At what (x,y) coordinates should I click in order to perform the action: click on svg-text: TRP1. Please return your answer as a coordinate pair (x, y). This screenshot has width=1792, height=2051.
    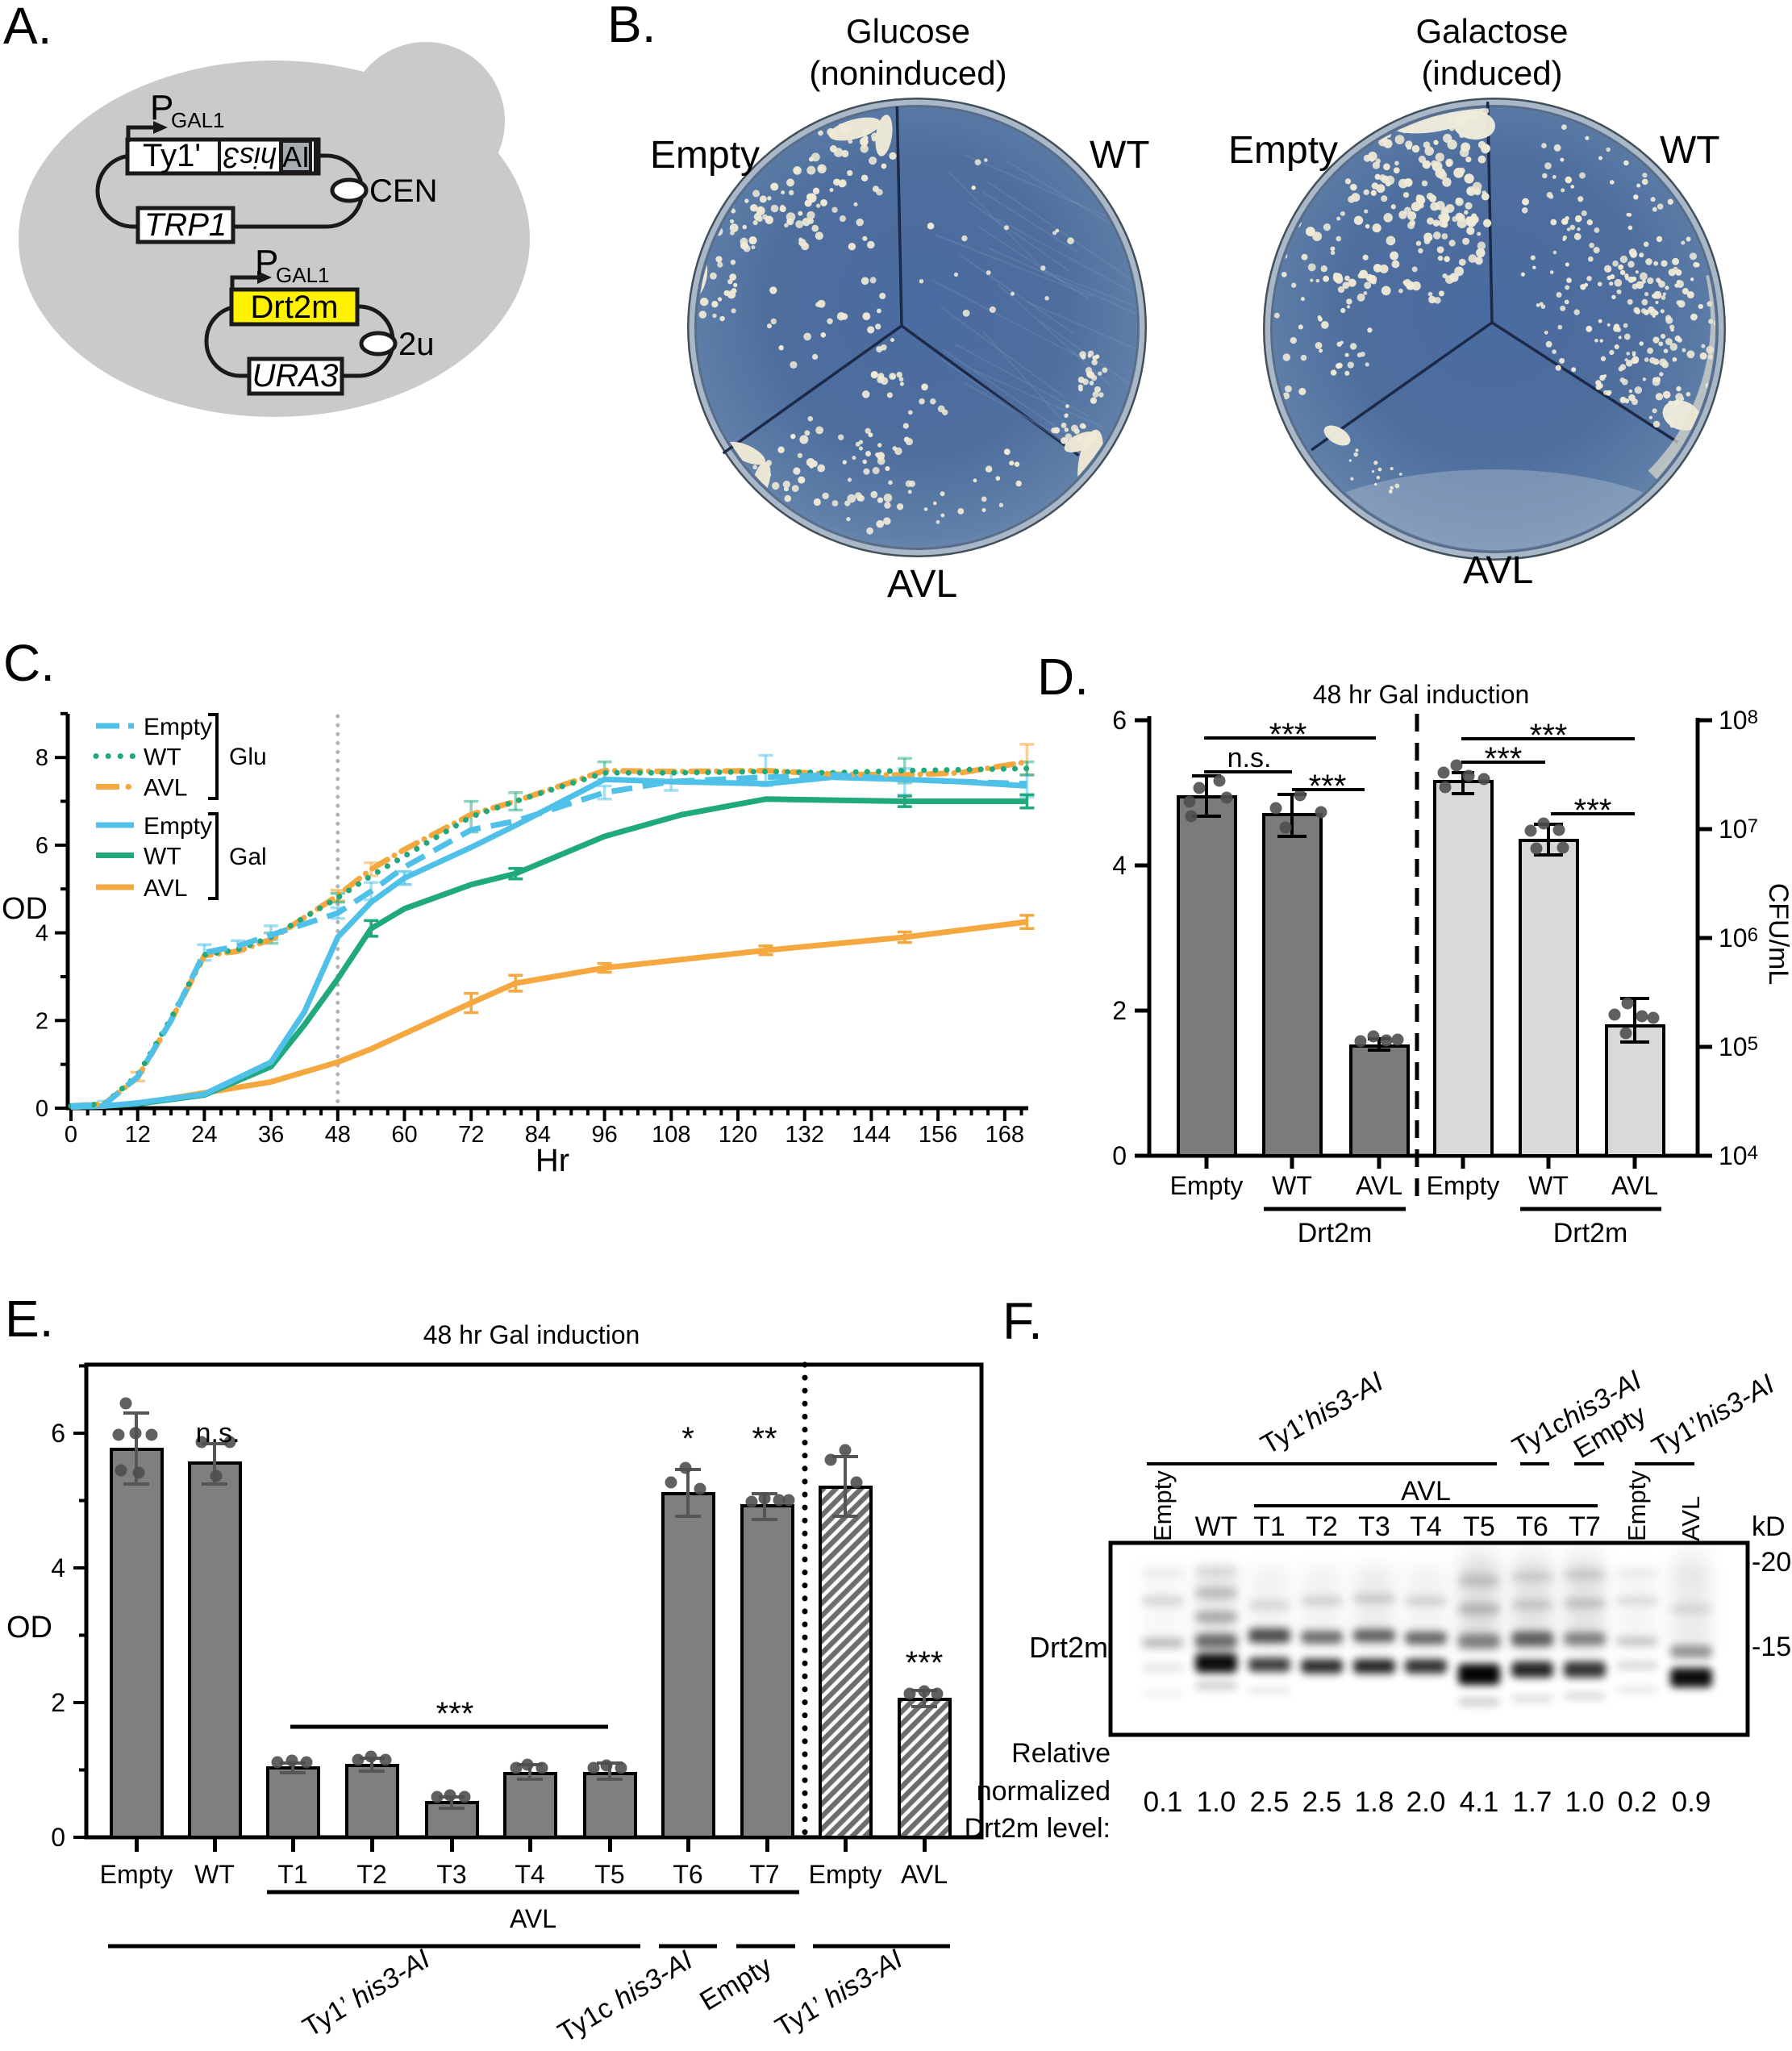
    Looking at the image, I should click on (185, 225).